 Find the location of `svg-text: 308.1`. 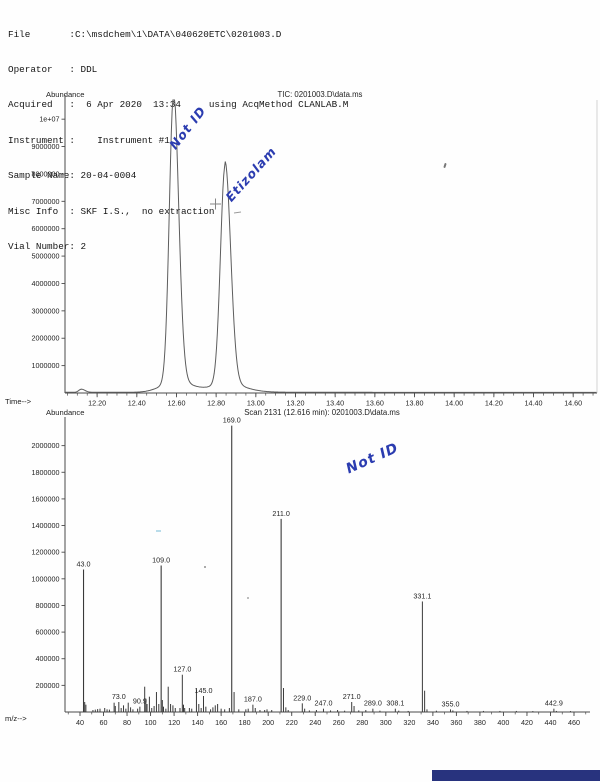

svg-text: 308.1 is located at coordinates (395, 703).